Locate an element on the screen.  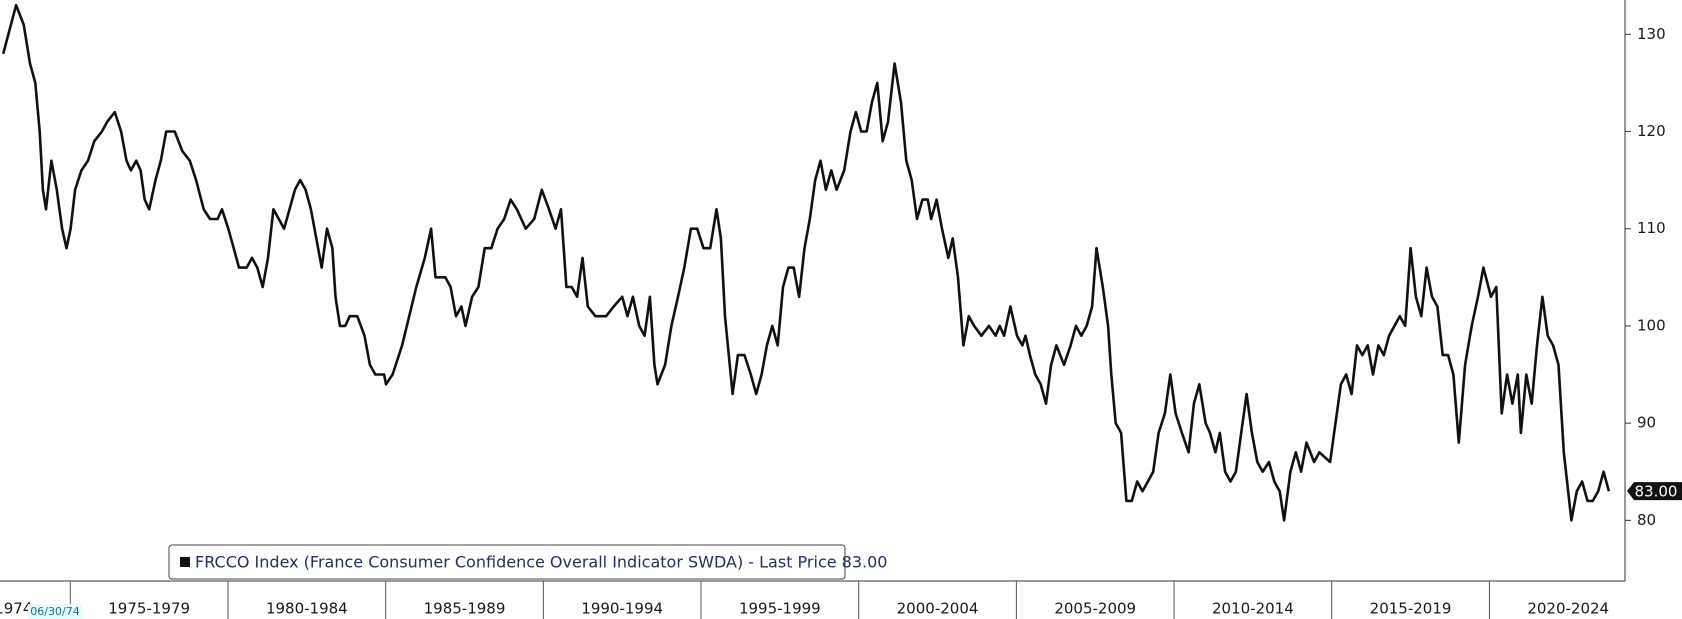
x-band-label: 2005-2009 is located at coordinates (1095, 609).